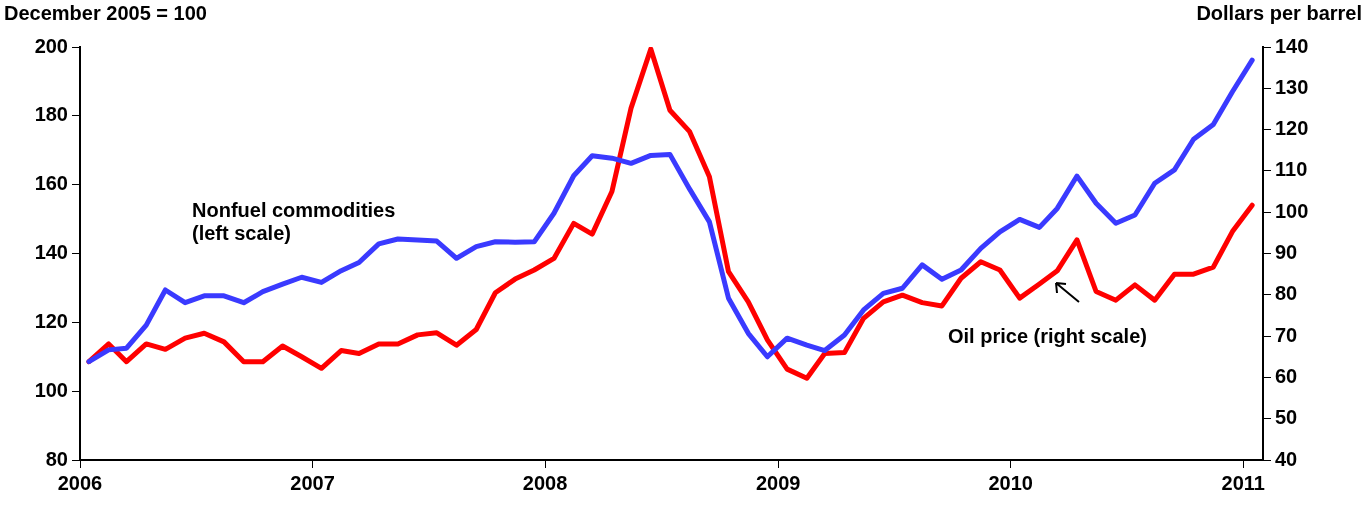 Image resolution: width=1371 pixels, height=512 pixels. Describe the element at coordinates (545, 482) in the screenshot. I see `x-tick-label: 2008` at that location.